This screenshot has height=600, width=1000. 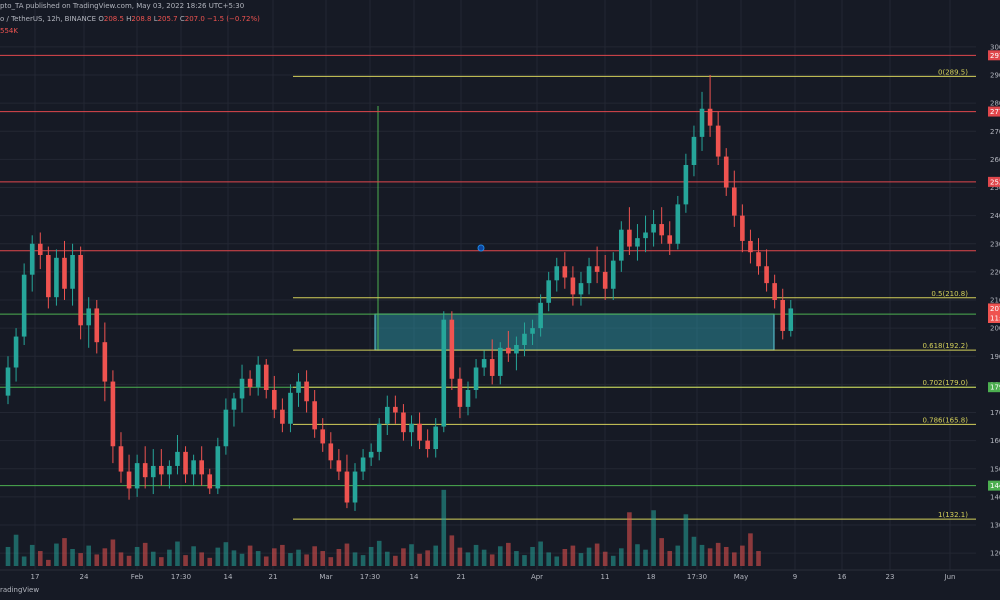 What do you see at coordinates (995, 188) in the screenshot?
I see `price-tick-label: 250` at bounding box center [995, 188].